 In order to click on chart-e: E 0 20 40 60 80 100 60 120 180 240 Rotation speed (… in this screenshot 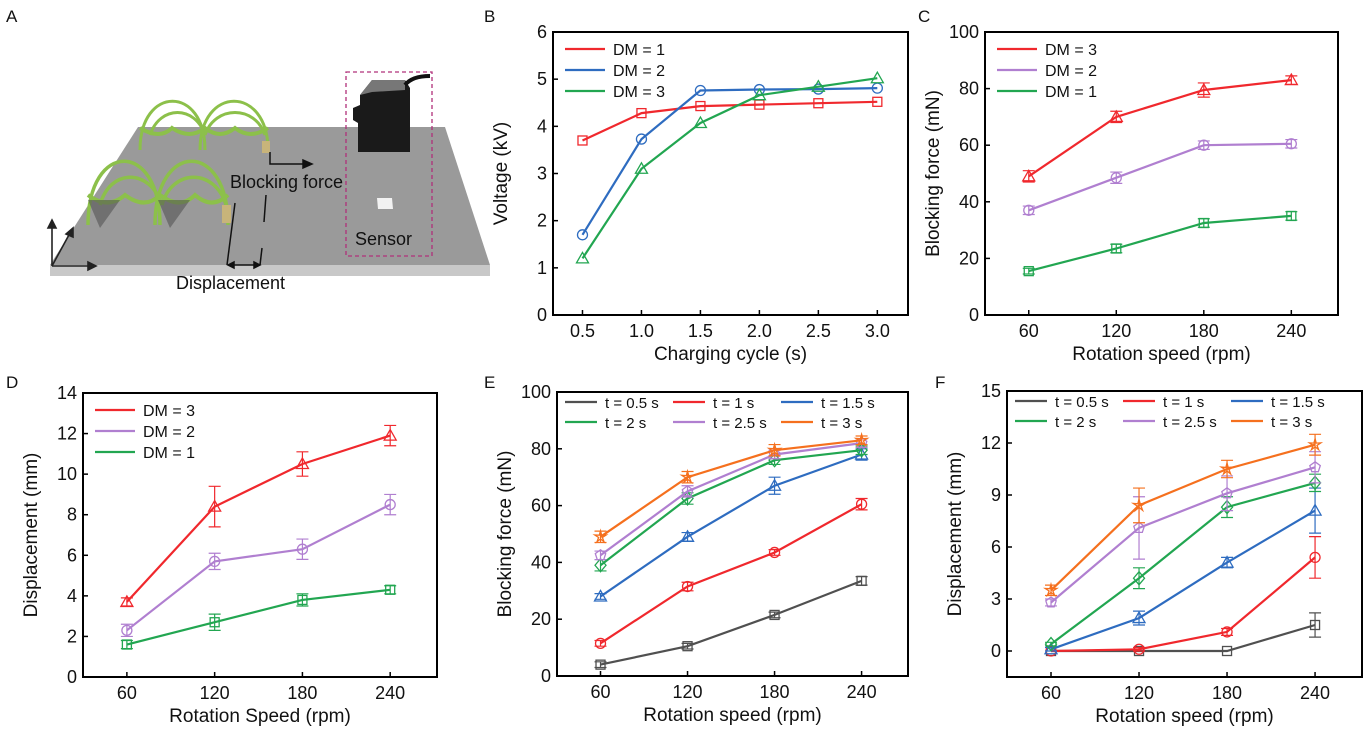, I will do `click(696, 549)`.